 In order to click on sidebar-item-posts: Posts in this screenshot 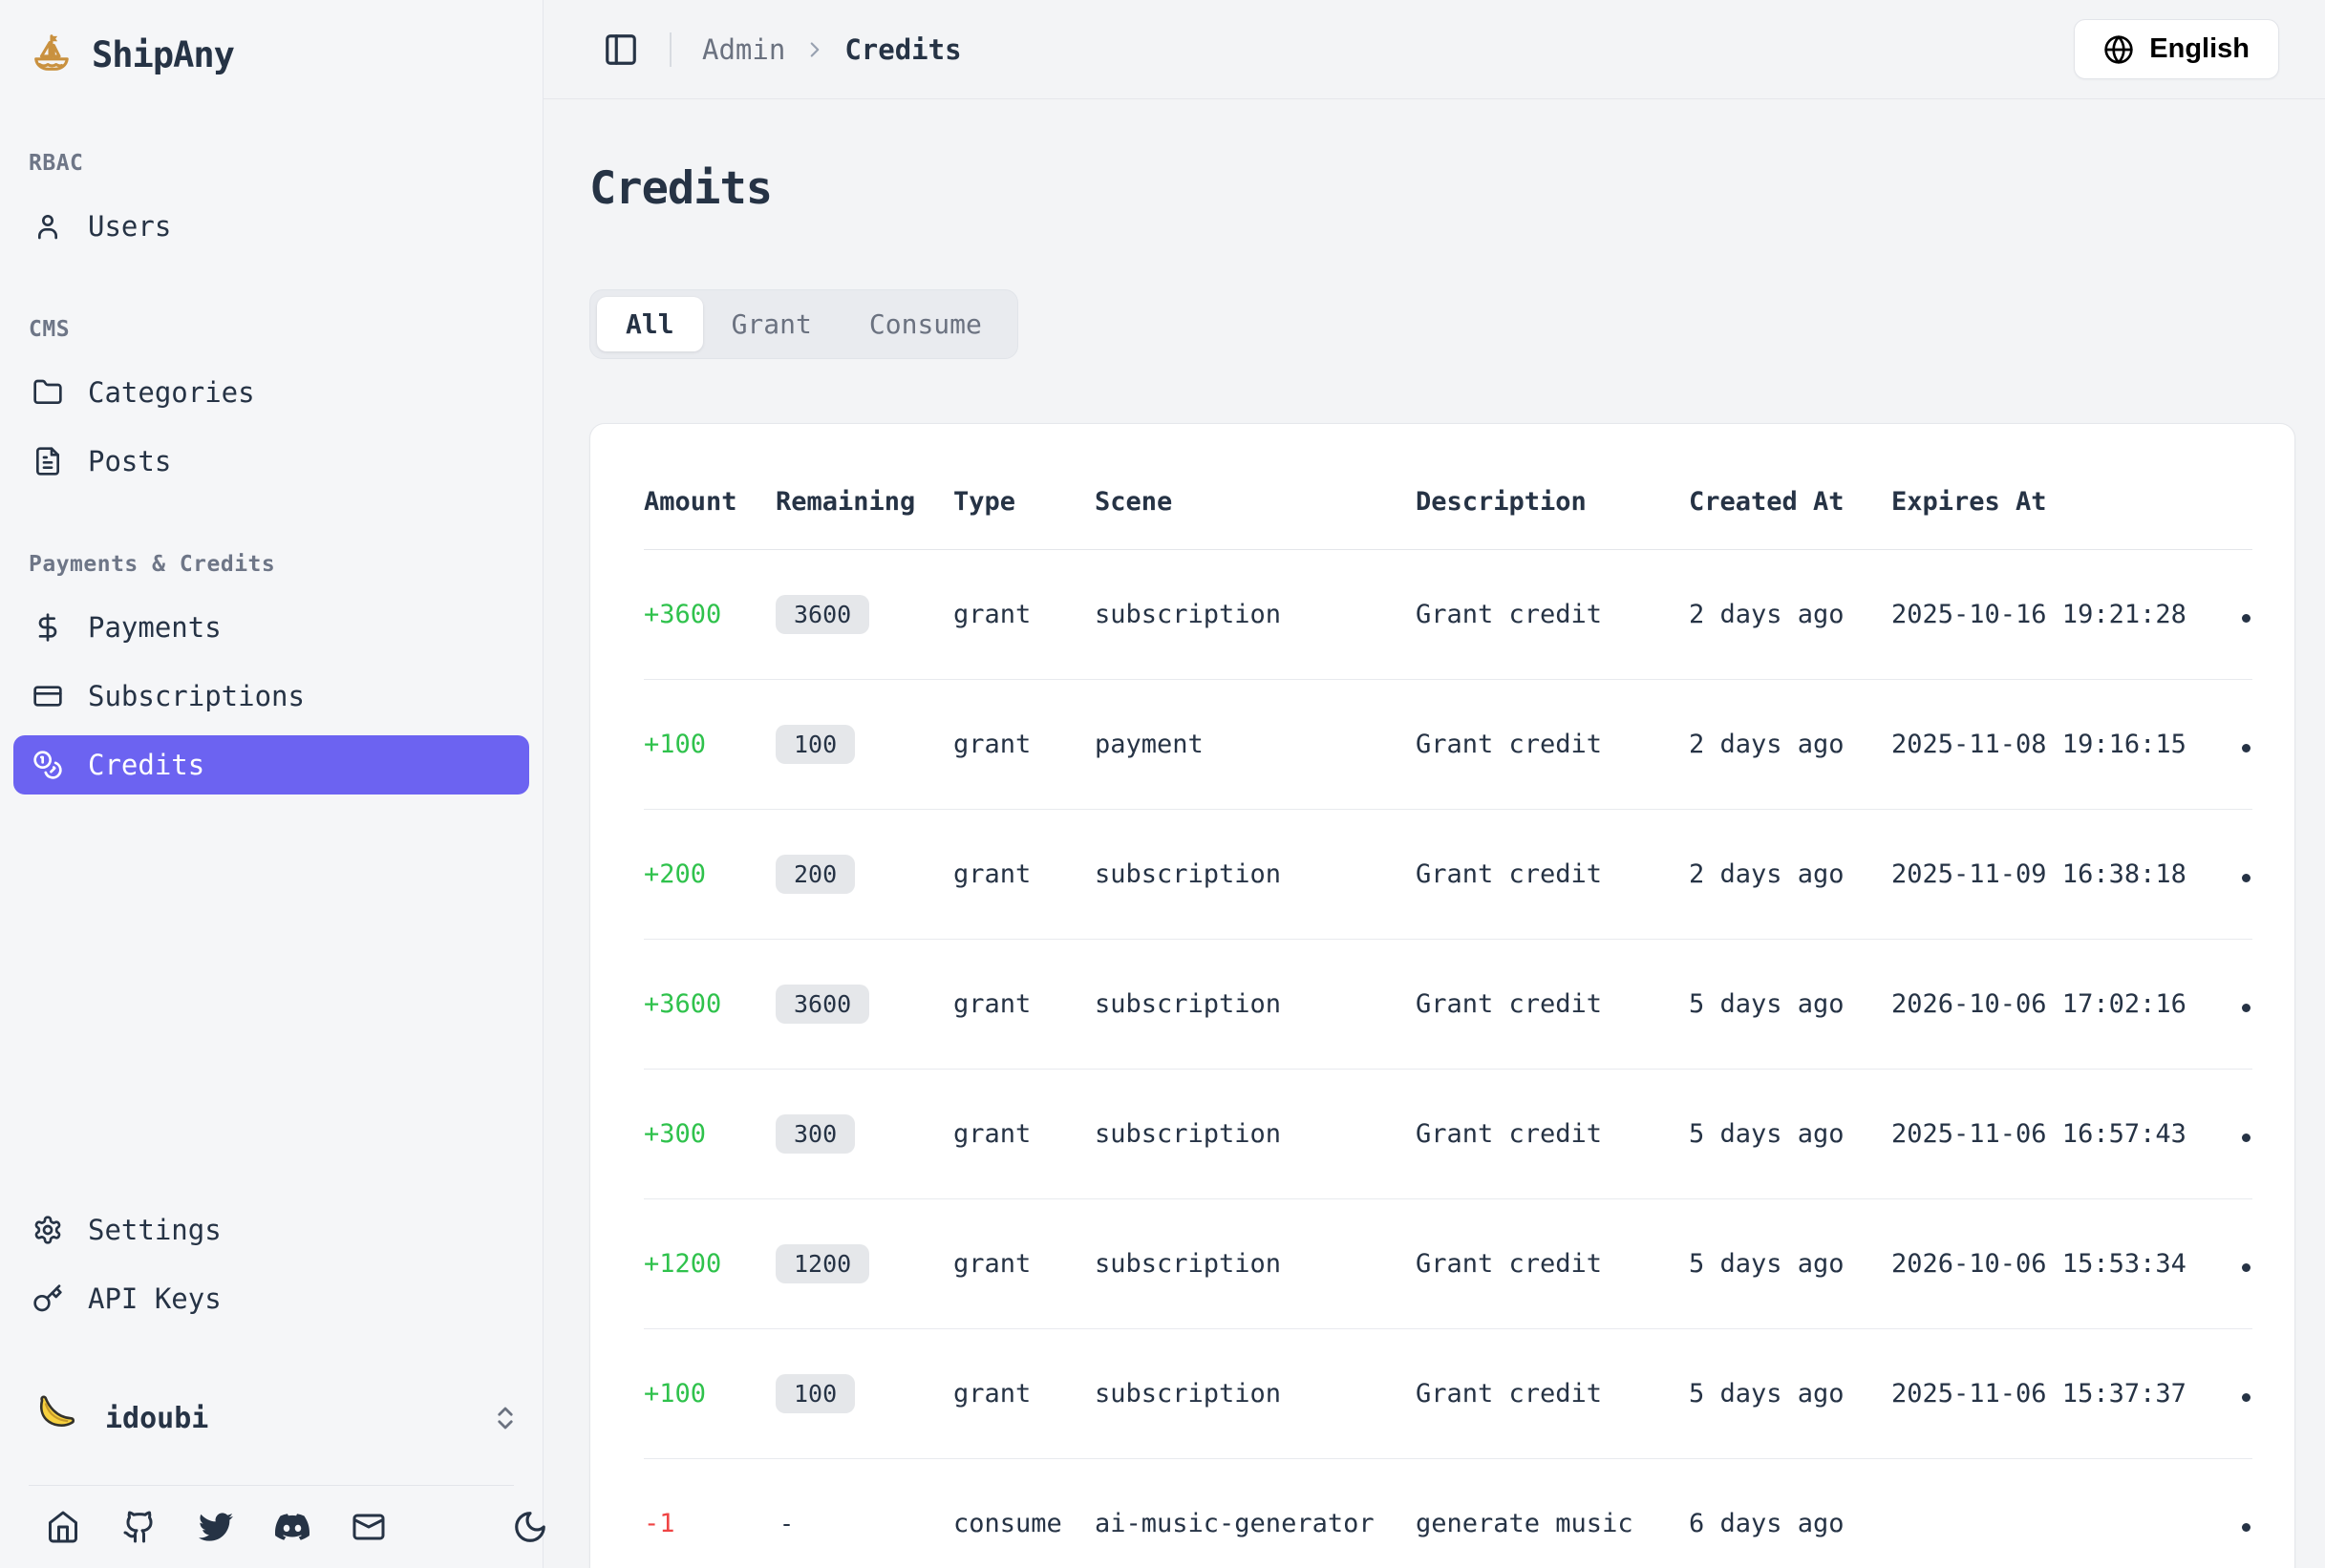, I will do `click(271, 461)`.